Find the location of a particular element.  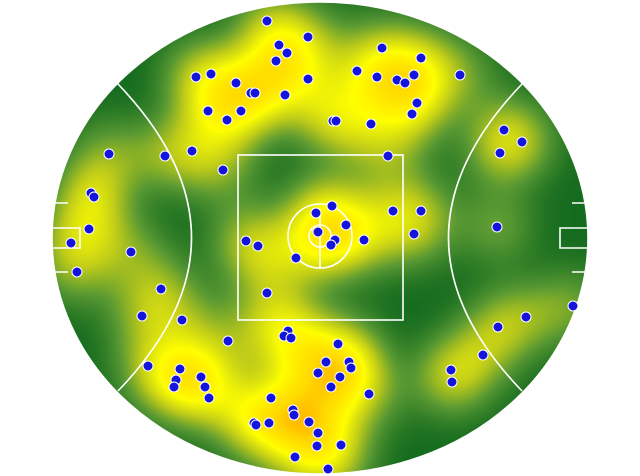

left-goal-square is located at coordinates (66, 237).